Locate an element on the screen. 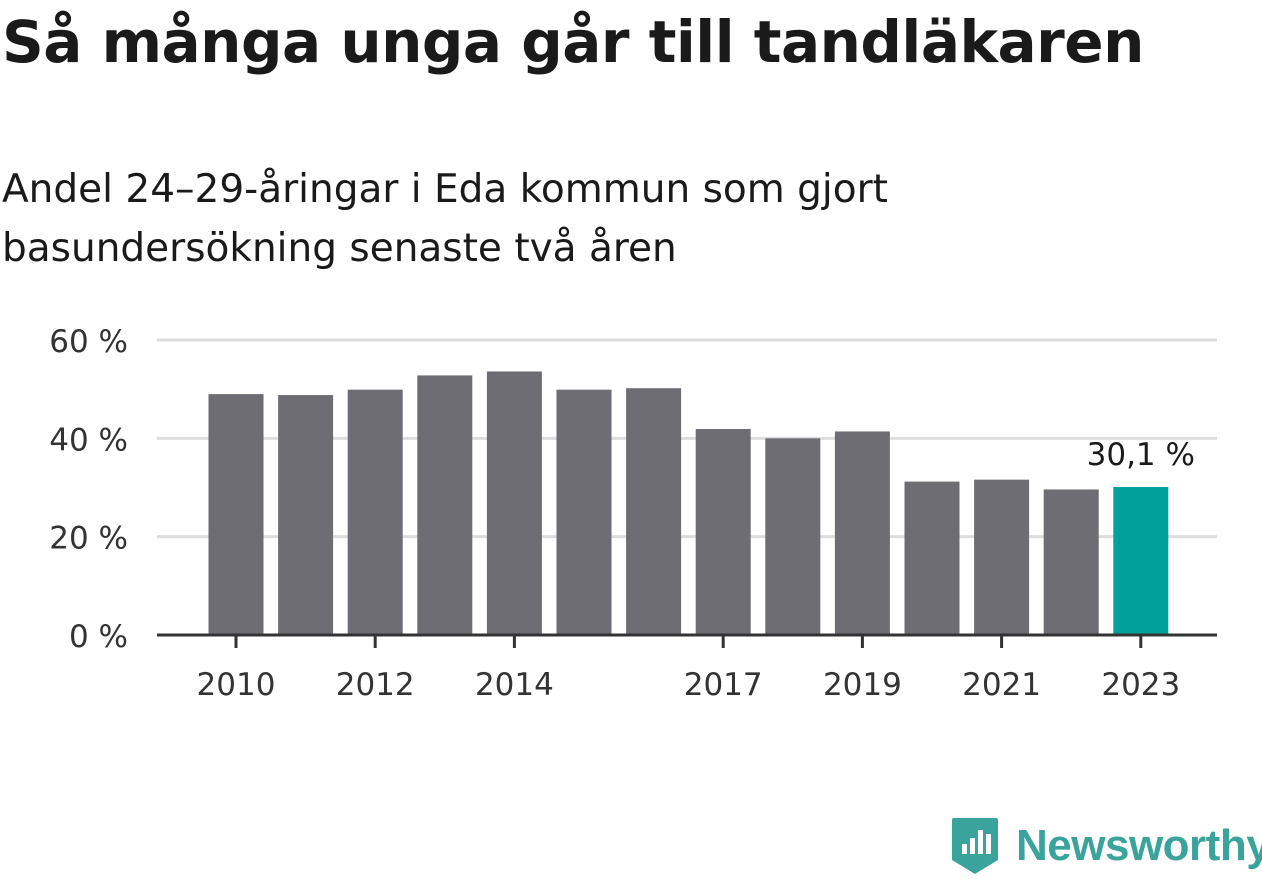  bar-2011 is located at coordinates (306, 515).